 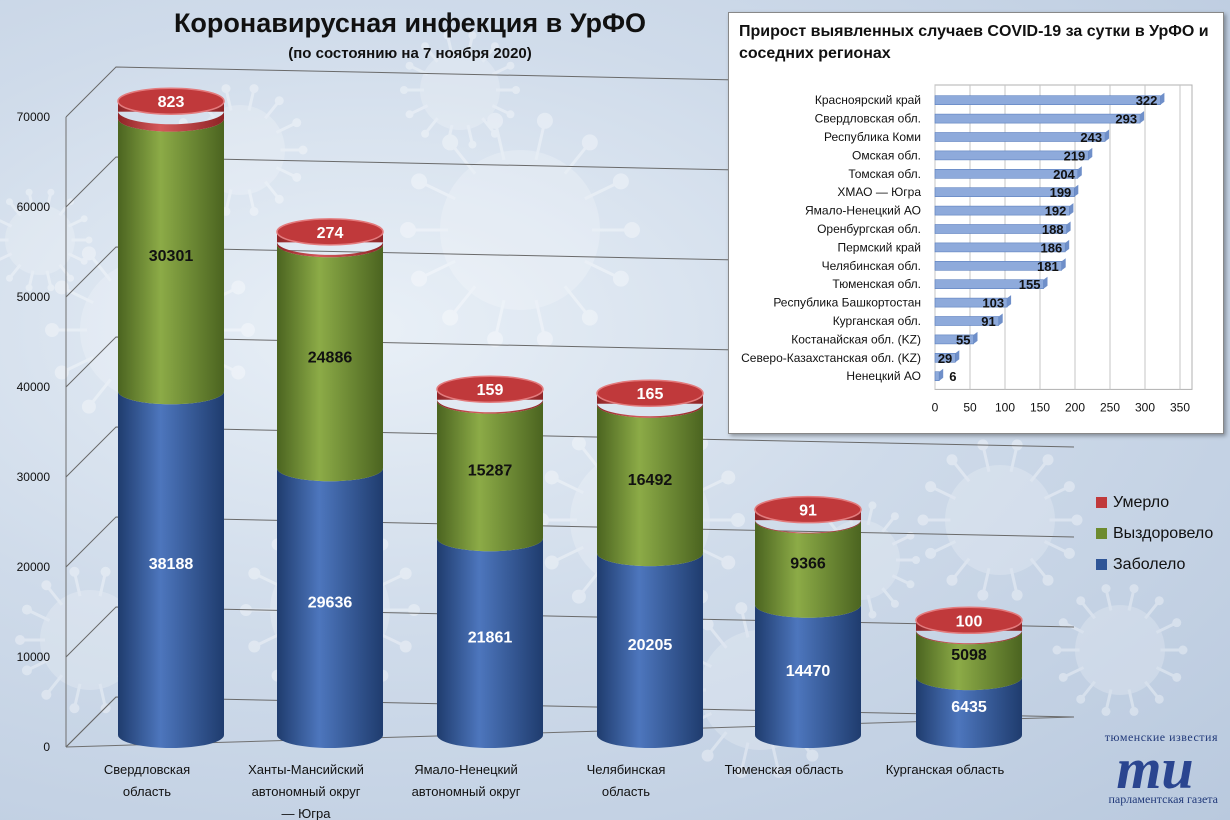 I want to click on data-label-infected: 38188, so click(x=171, y=564).